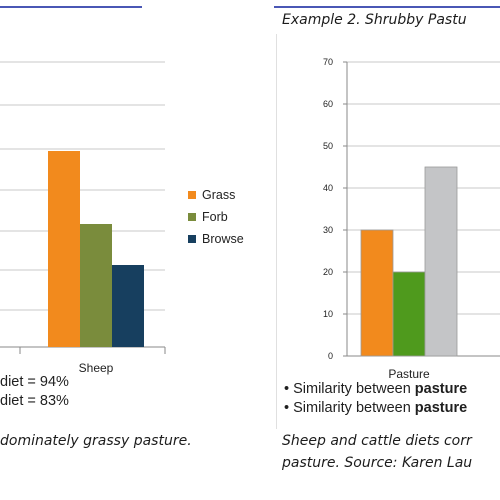  I want to click on y-tick-label: 0, so click(330, 356).